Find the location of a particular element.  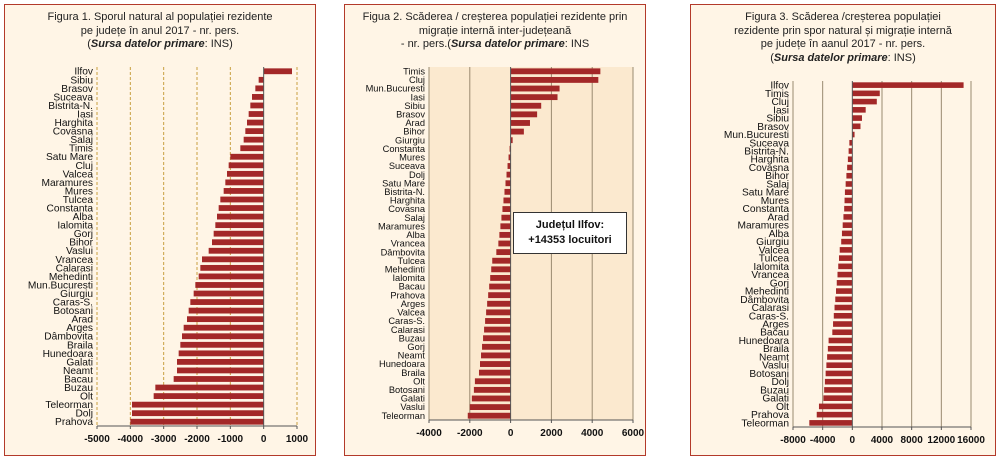

x-tick-label: -4000 is located at coordinates (429, 433).